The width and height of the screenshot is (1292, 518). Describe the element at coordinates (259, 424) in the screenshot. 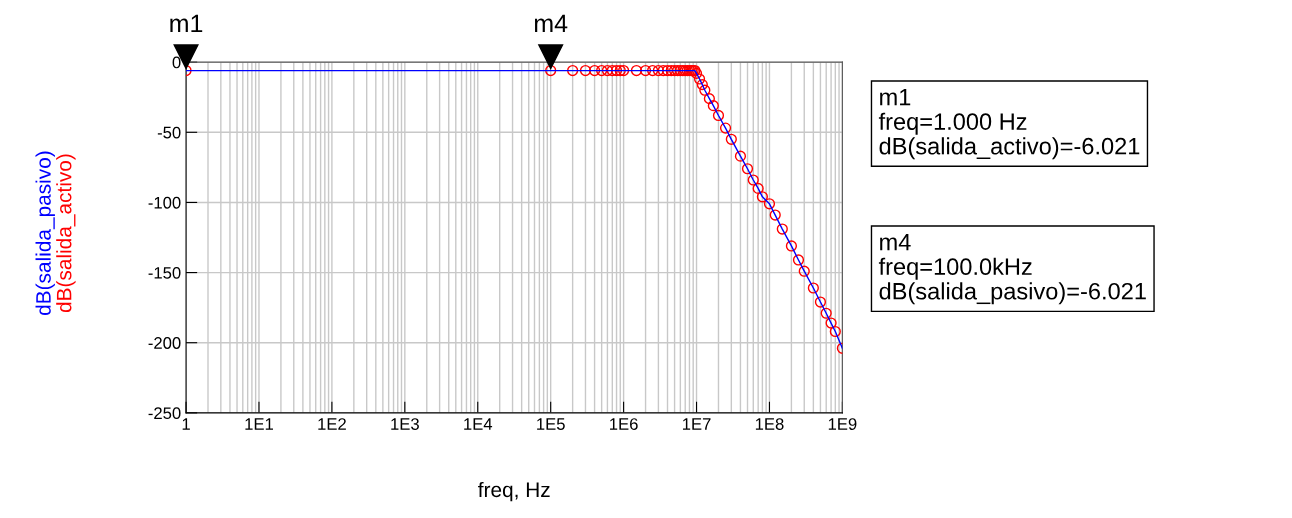

I see `x-tick-label: 1E1` at that location.